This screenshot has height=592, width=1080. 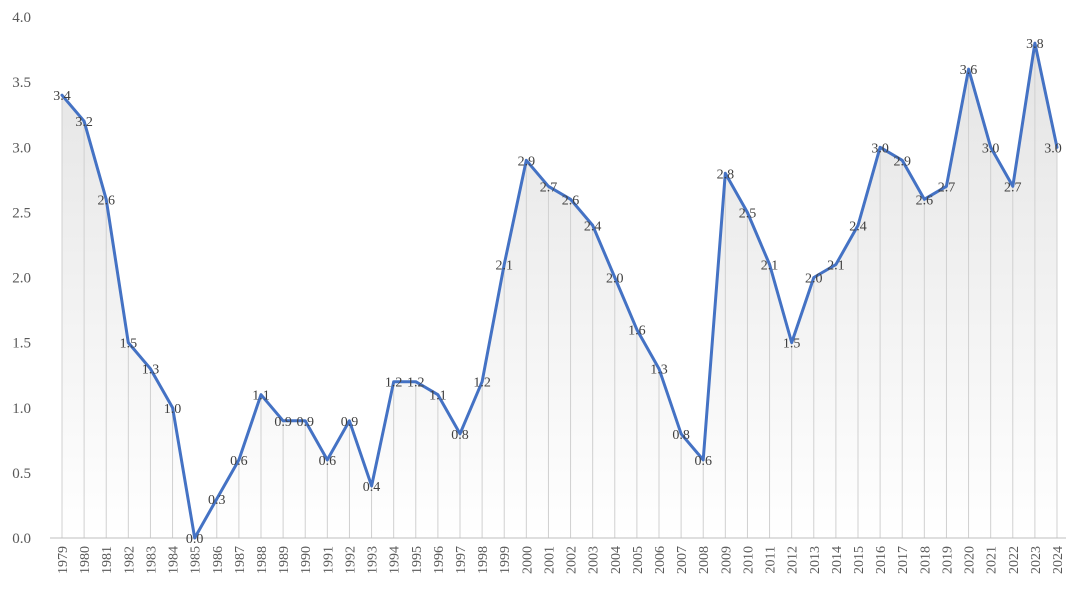 I want to click on x-tick-label: 1997, so click(x=461, y=560).